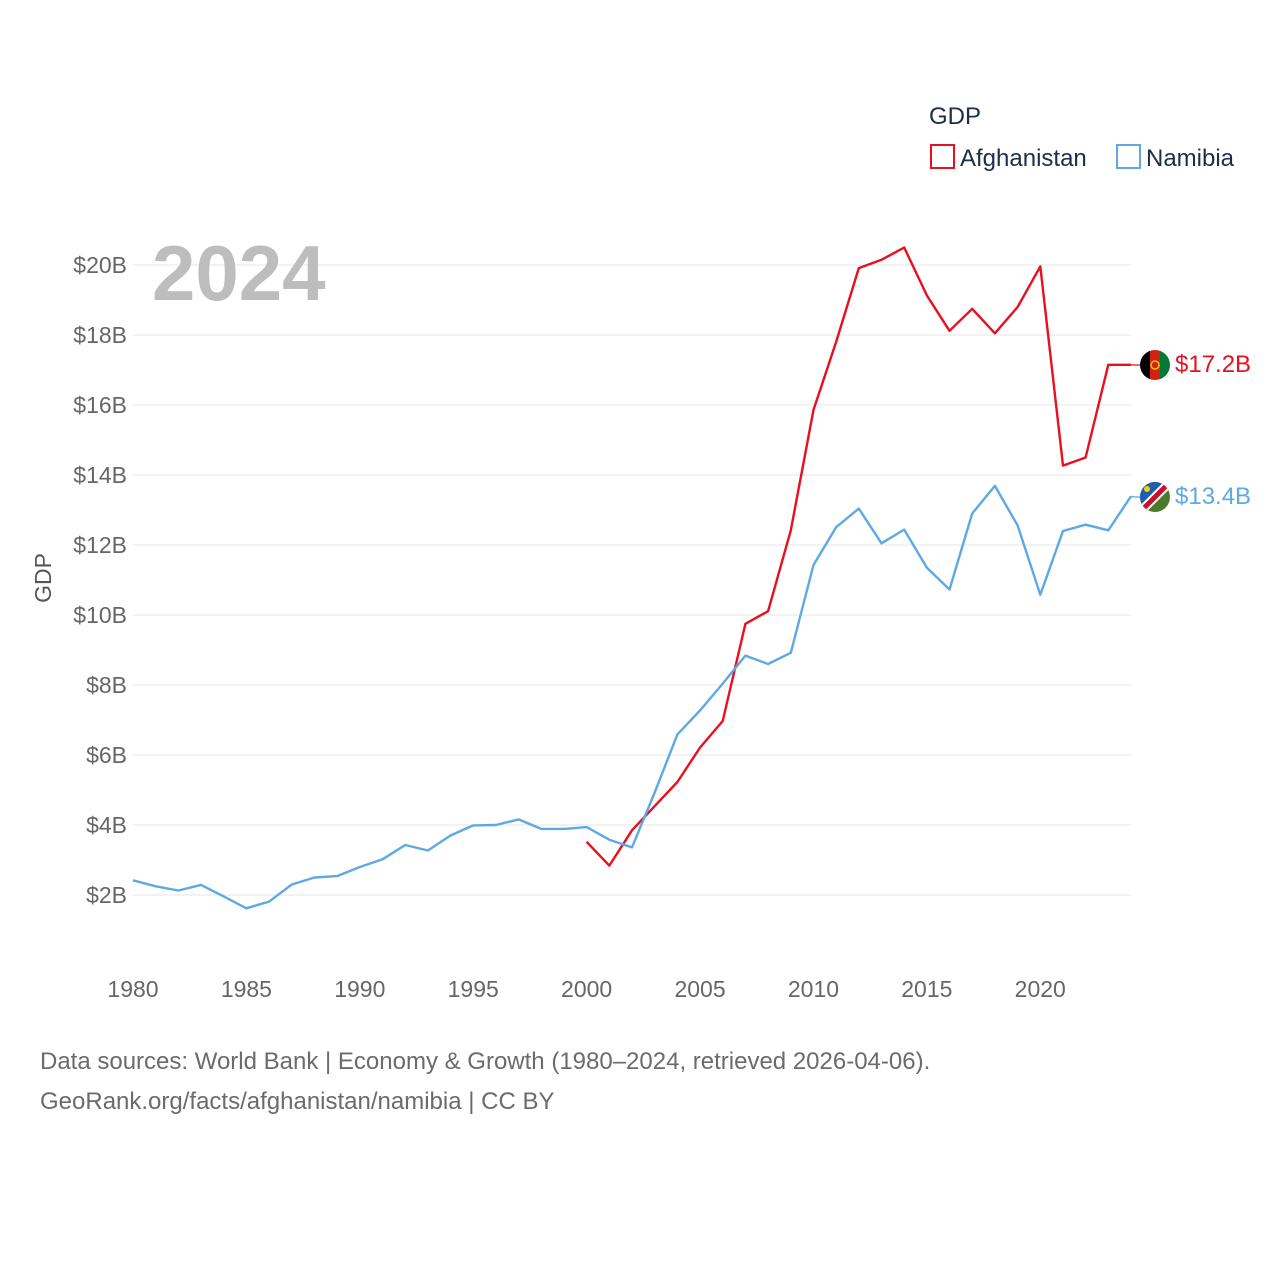 This screenshot has height=1280, width=1280. I want to click on namibia-flag-icon, so click(1155, 497).